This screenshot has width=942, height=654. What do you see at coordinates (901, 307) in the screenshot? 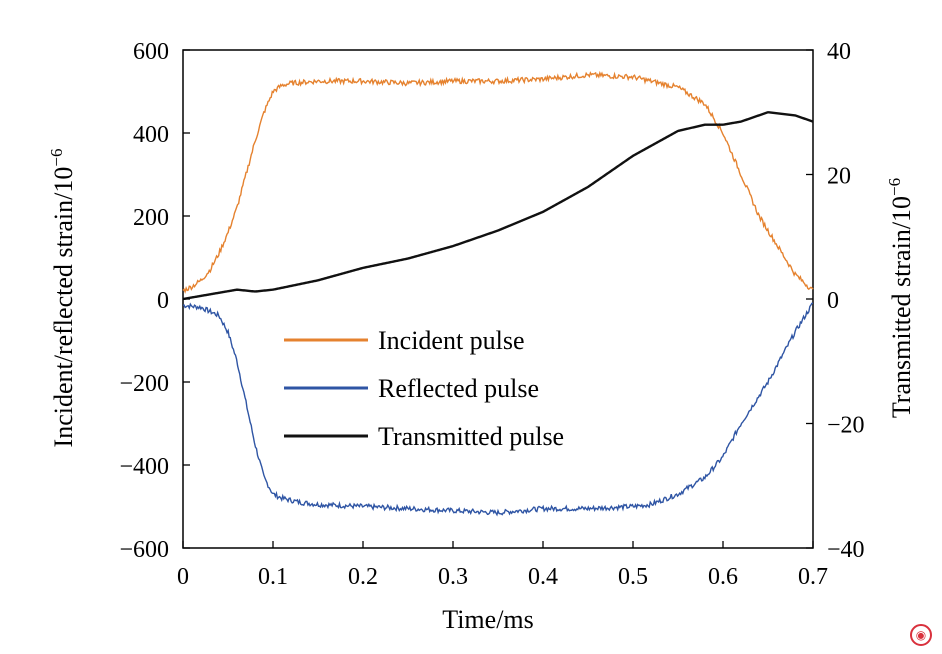
I see `y-axis-right-title-text: Transmitted strain/10` at bounding box center [901, 307].